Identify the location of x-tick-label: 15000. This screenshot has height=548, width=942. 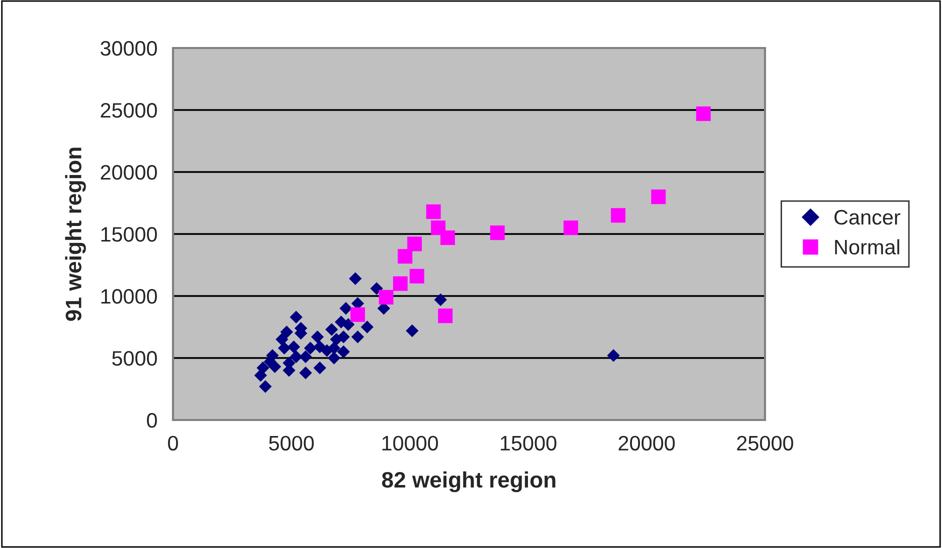
(528, 443).